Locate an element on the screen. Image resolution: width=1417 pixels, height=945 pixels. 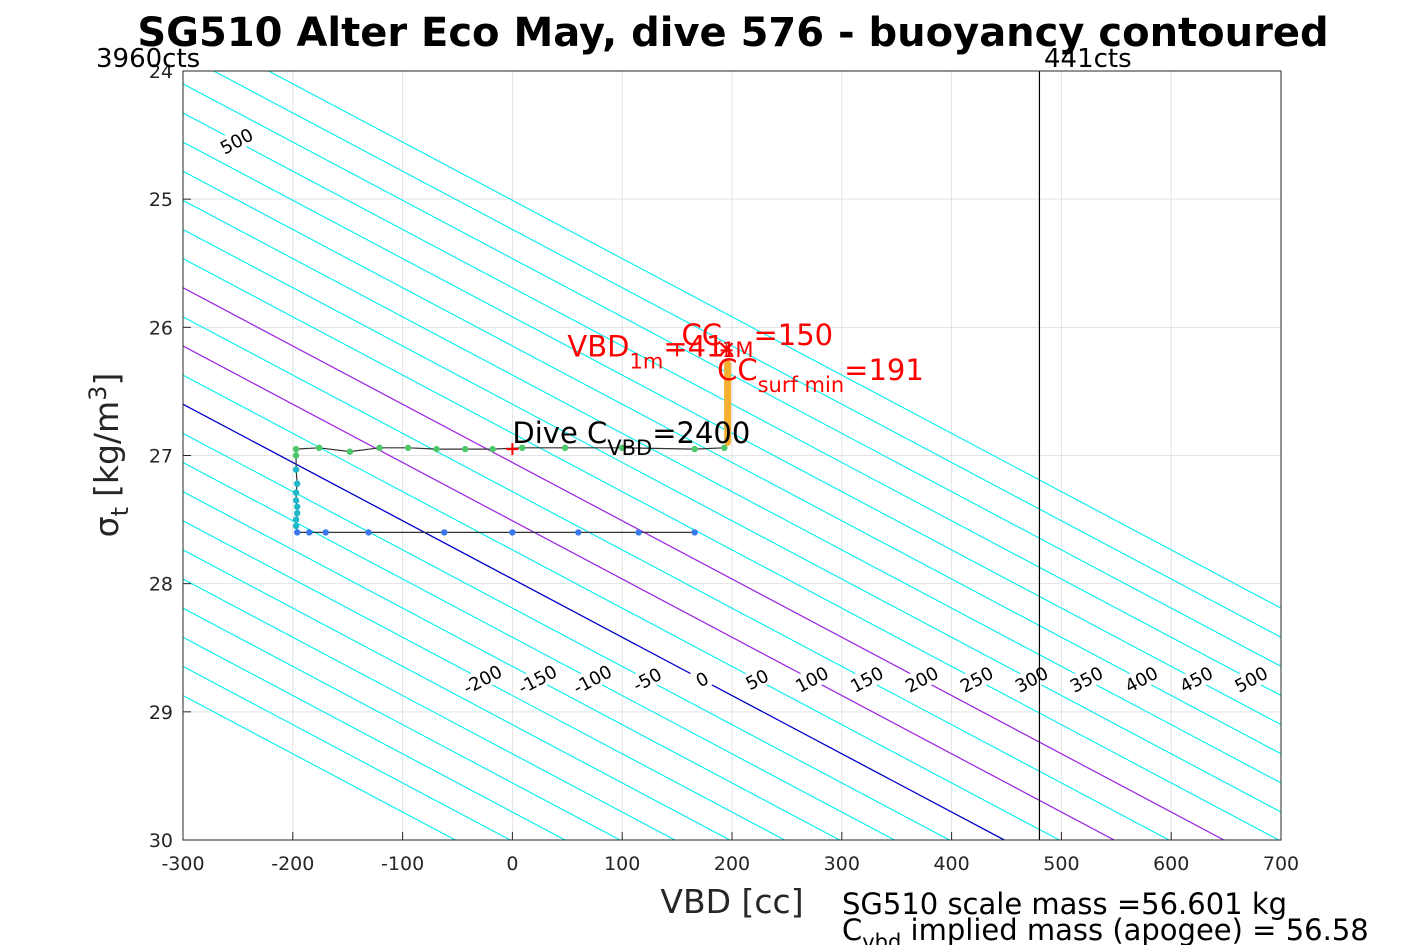
contour-label-bottom: 0 is located at coordinates (702, 679).